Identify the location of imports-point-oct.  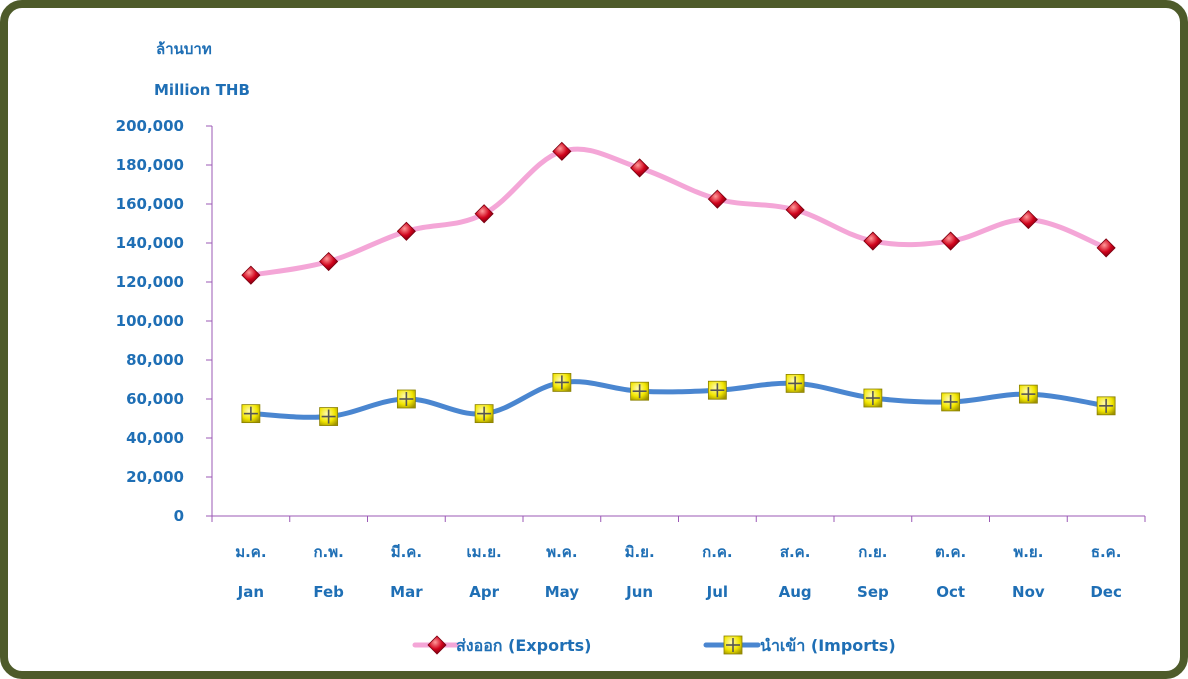
(951, 402).